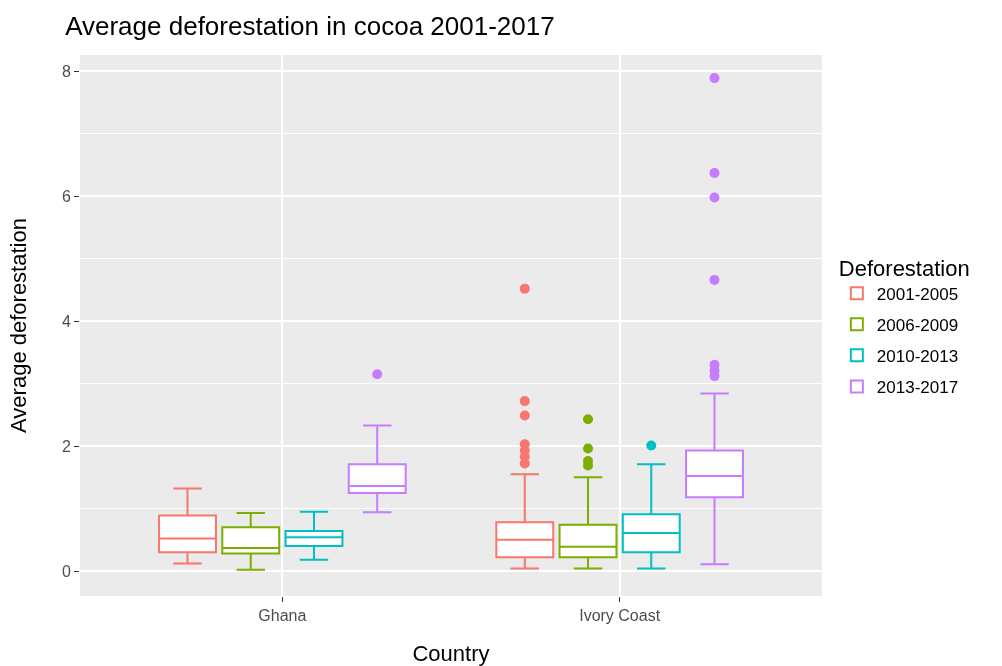 This screenshot has height=666, width=1002. I want to click on legend-title: Deforestation, so click(904, 268).